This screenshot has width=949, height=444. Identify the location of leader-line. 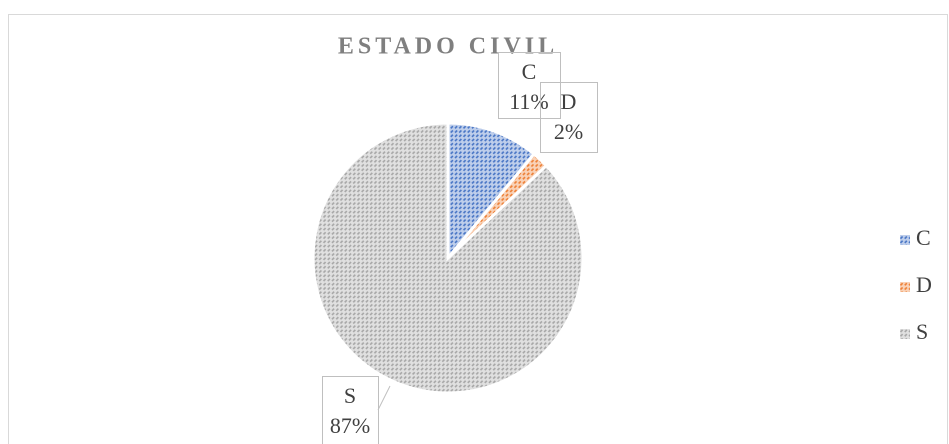
(384, 398).